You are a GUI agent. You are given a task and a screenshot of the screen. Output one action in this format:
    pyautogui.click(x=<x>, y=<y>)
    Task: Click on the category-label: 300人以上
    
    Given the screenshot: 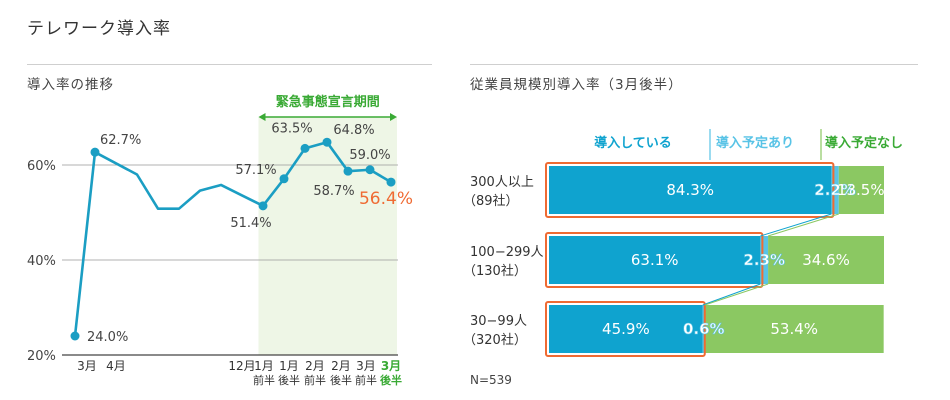 What is the action you would take?
    pyautogui.click(x=502, y=182)
    